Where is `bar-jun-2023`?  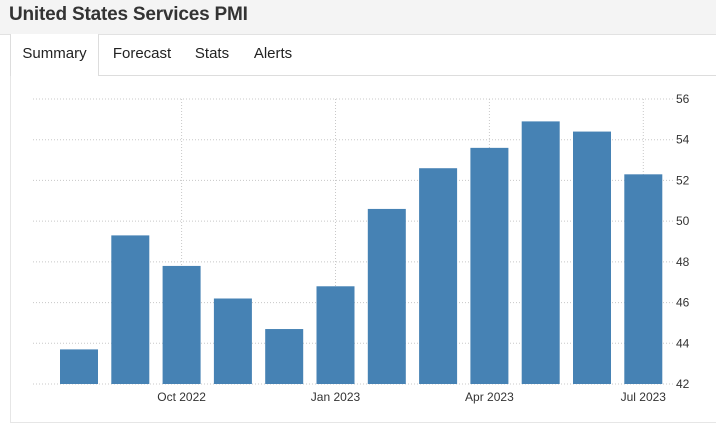 bar-jun-2023 is located at coordinates (592, 257).